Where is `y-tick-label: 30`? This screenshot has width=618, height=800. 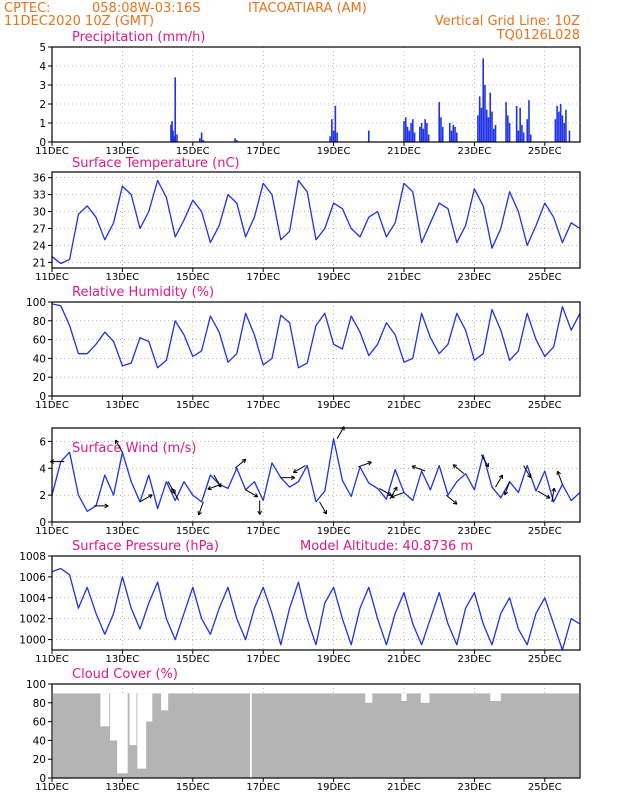 y-tick-label: 30 is located at coordinates (39, 213).